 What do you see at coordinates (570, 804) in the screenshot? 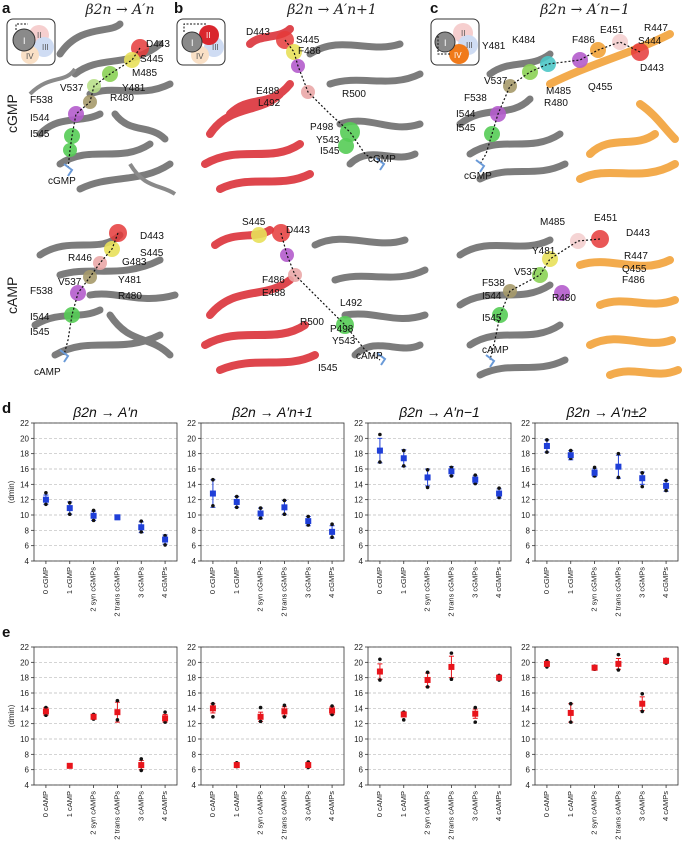
I see `xtick-label-e4-1: 1 cAMP` at bounding box center [570, 804].